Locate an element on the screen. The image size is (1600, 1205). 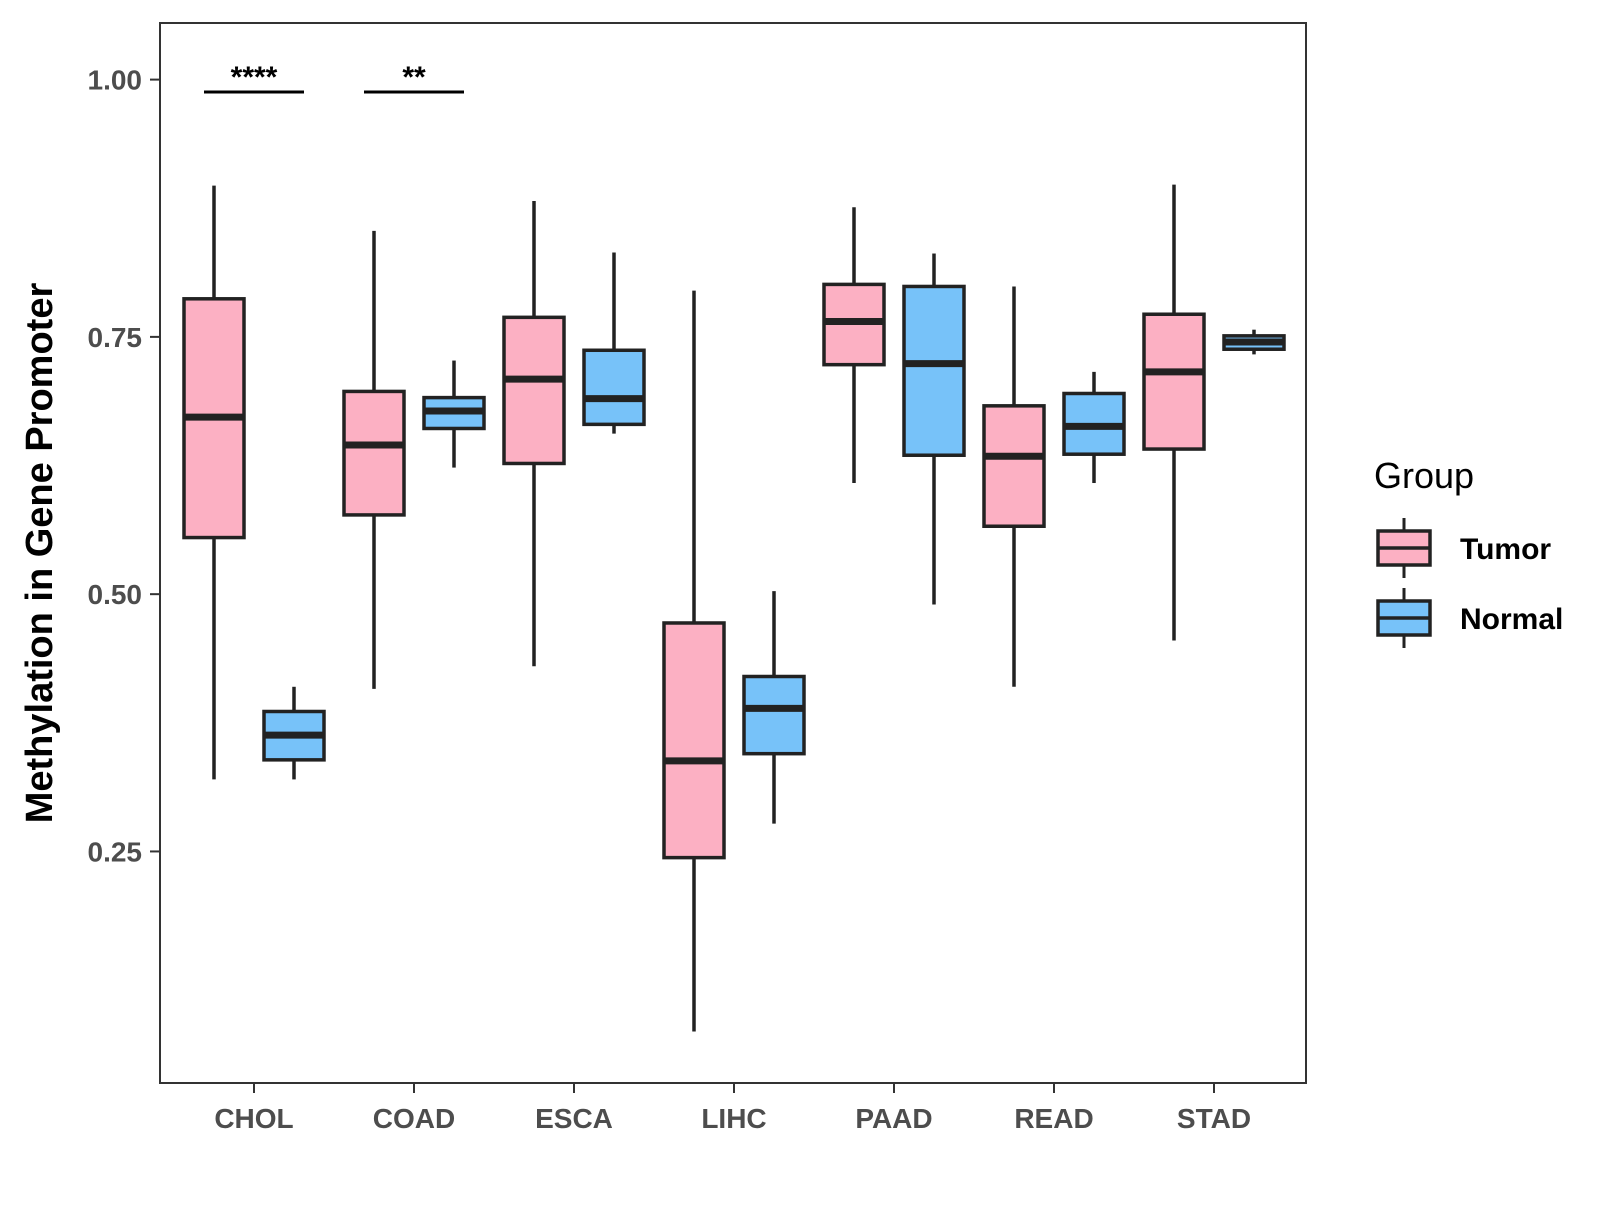
box-normal-chol is located at coordinates (294, 733).